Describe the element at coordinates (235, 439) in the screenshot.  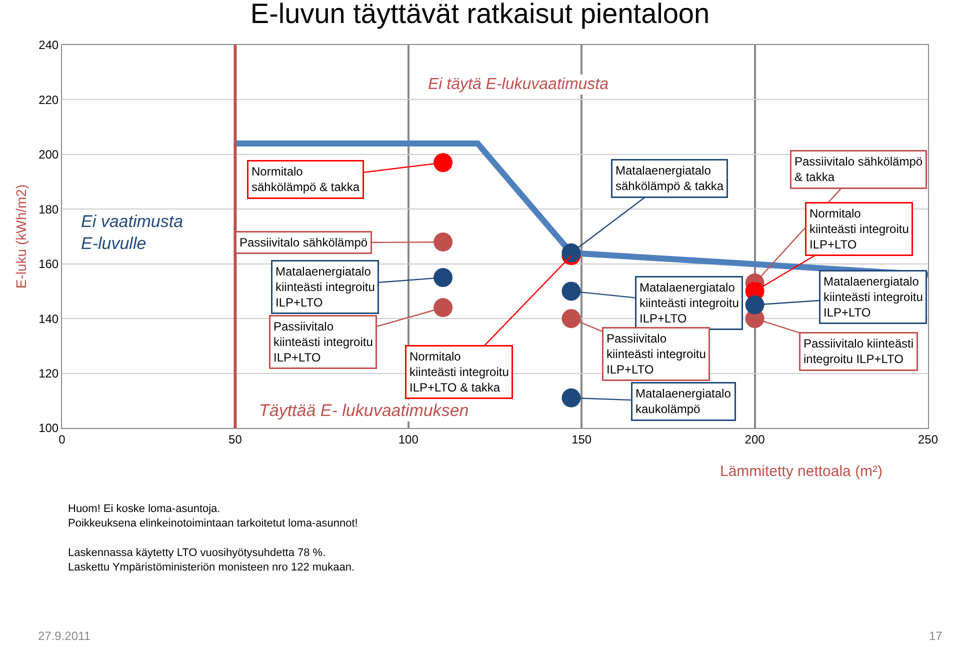
I see `x-tick-label: 50` at that location.